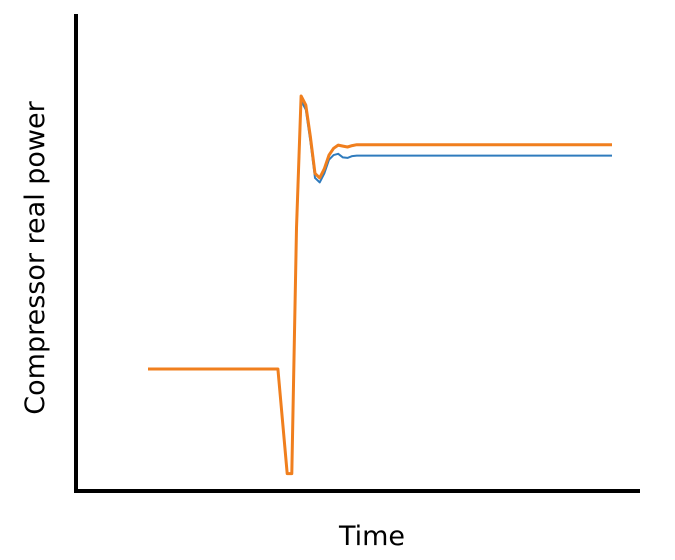  Describe the element at coordinates (371, 536) in the screenshot. I see `x-axis-label: Time` at that location.